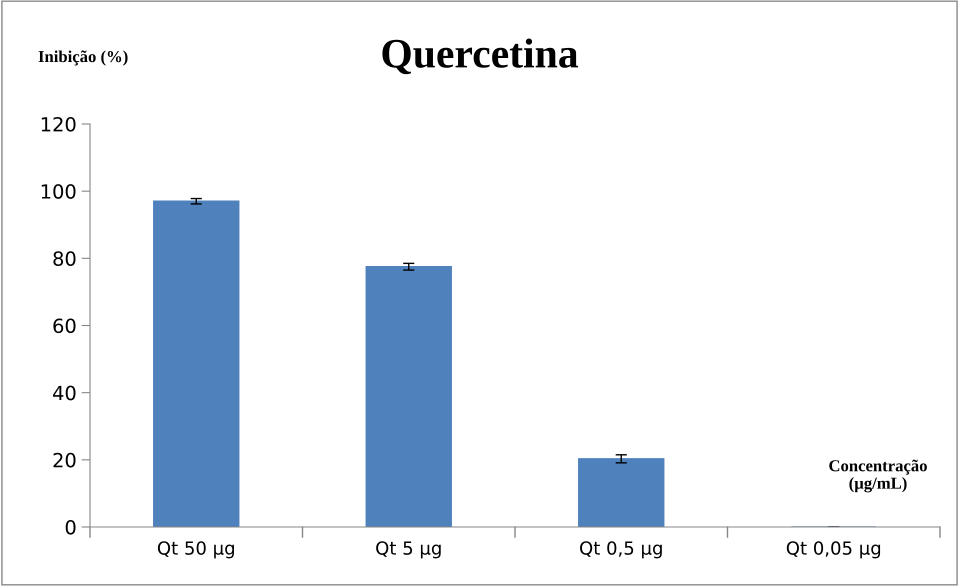 The height and width of the screenshot is (586, 959). What do you see at coordinates (621, 549) in the screenshot?
I see `x-tick-label: Qt 0,5 µg` at bounding box center [621, 549].